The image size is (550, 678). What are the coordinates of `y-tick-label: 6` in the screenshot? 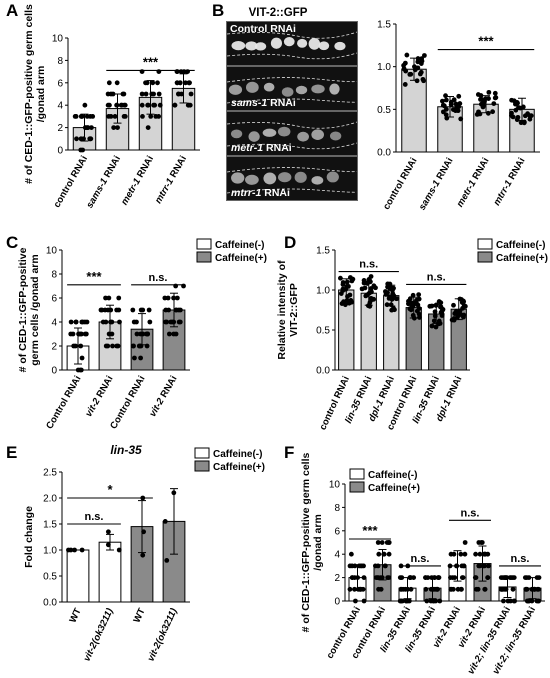 It's located at (337, 531).